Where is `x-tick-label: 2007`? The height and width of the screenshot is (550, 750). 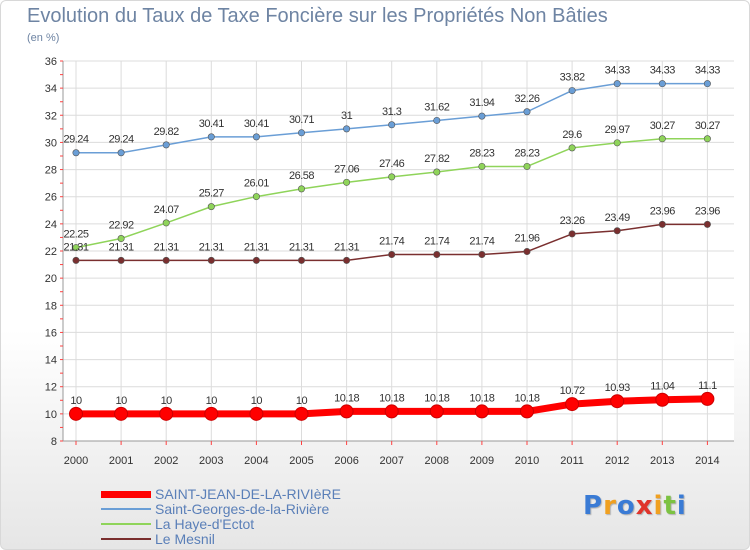
x-tick-label: 2007 is located at coordinates (391, 461).